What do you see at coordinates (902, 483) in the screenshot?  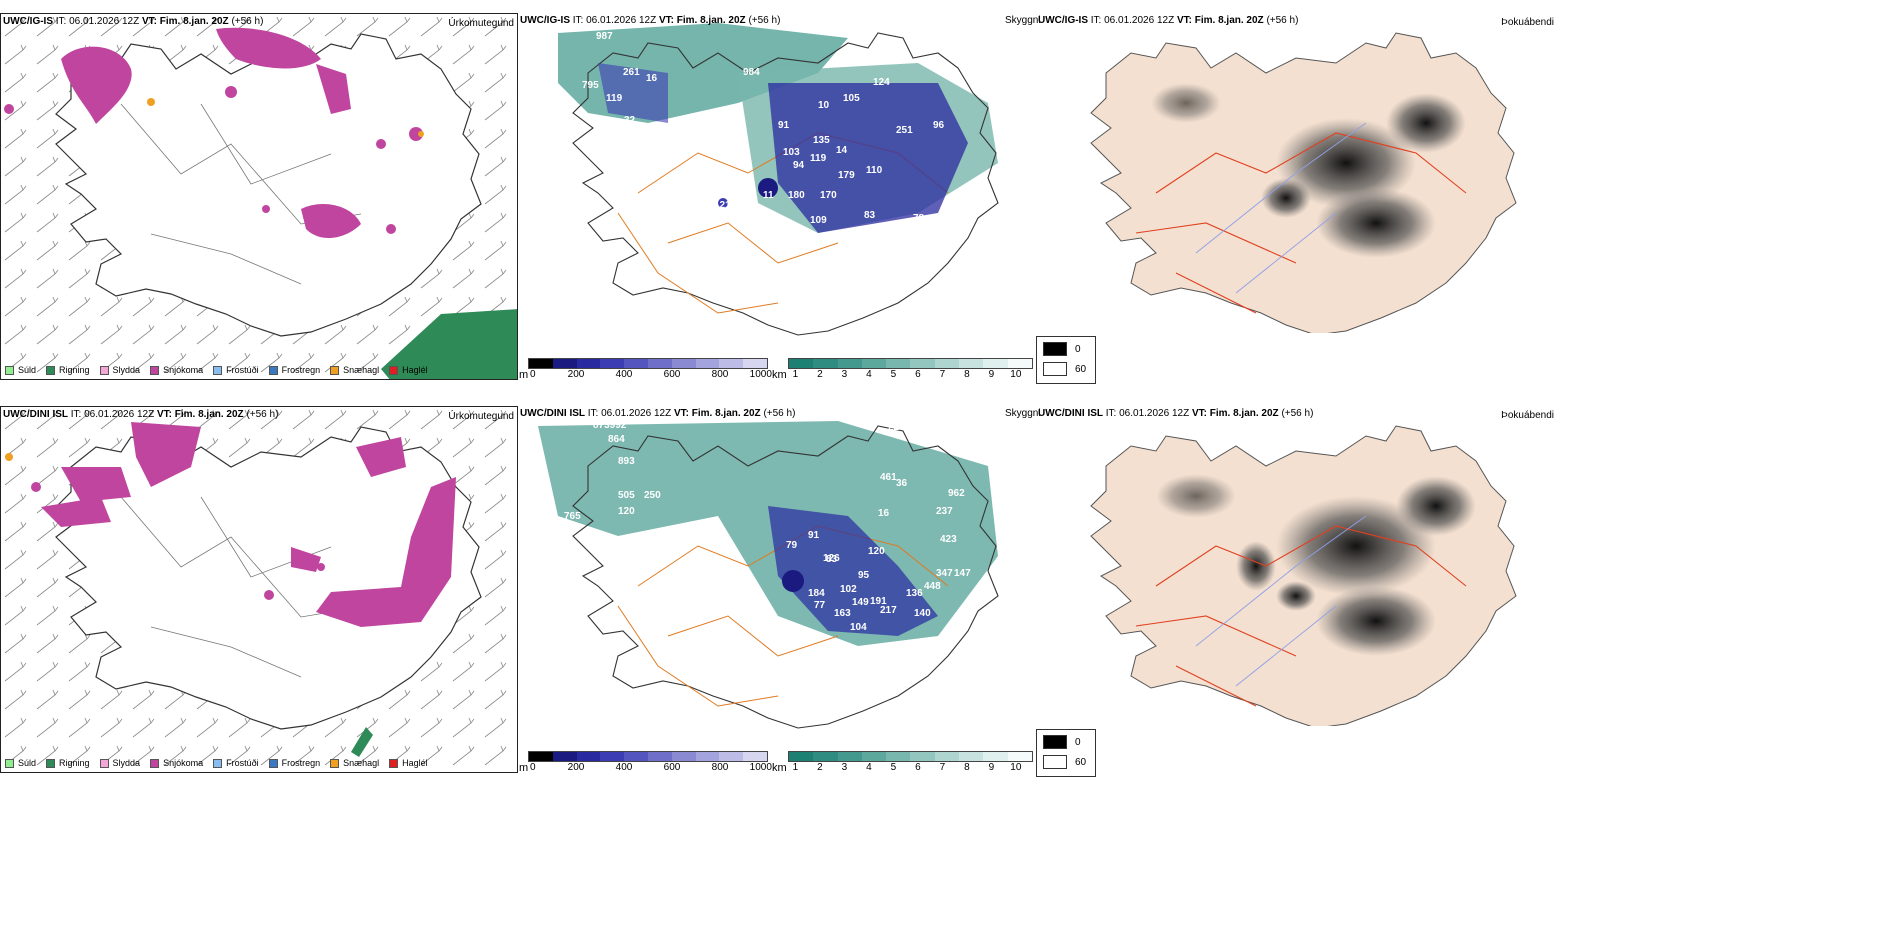 I see `vis-value: 36` at bounding box center [902, 483].